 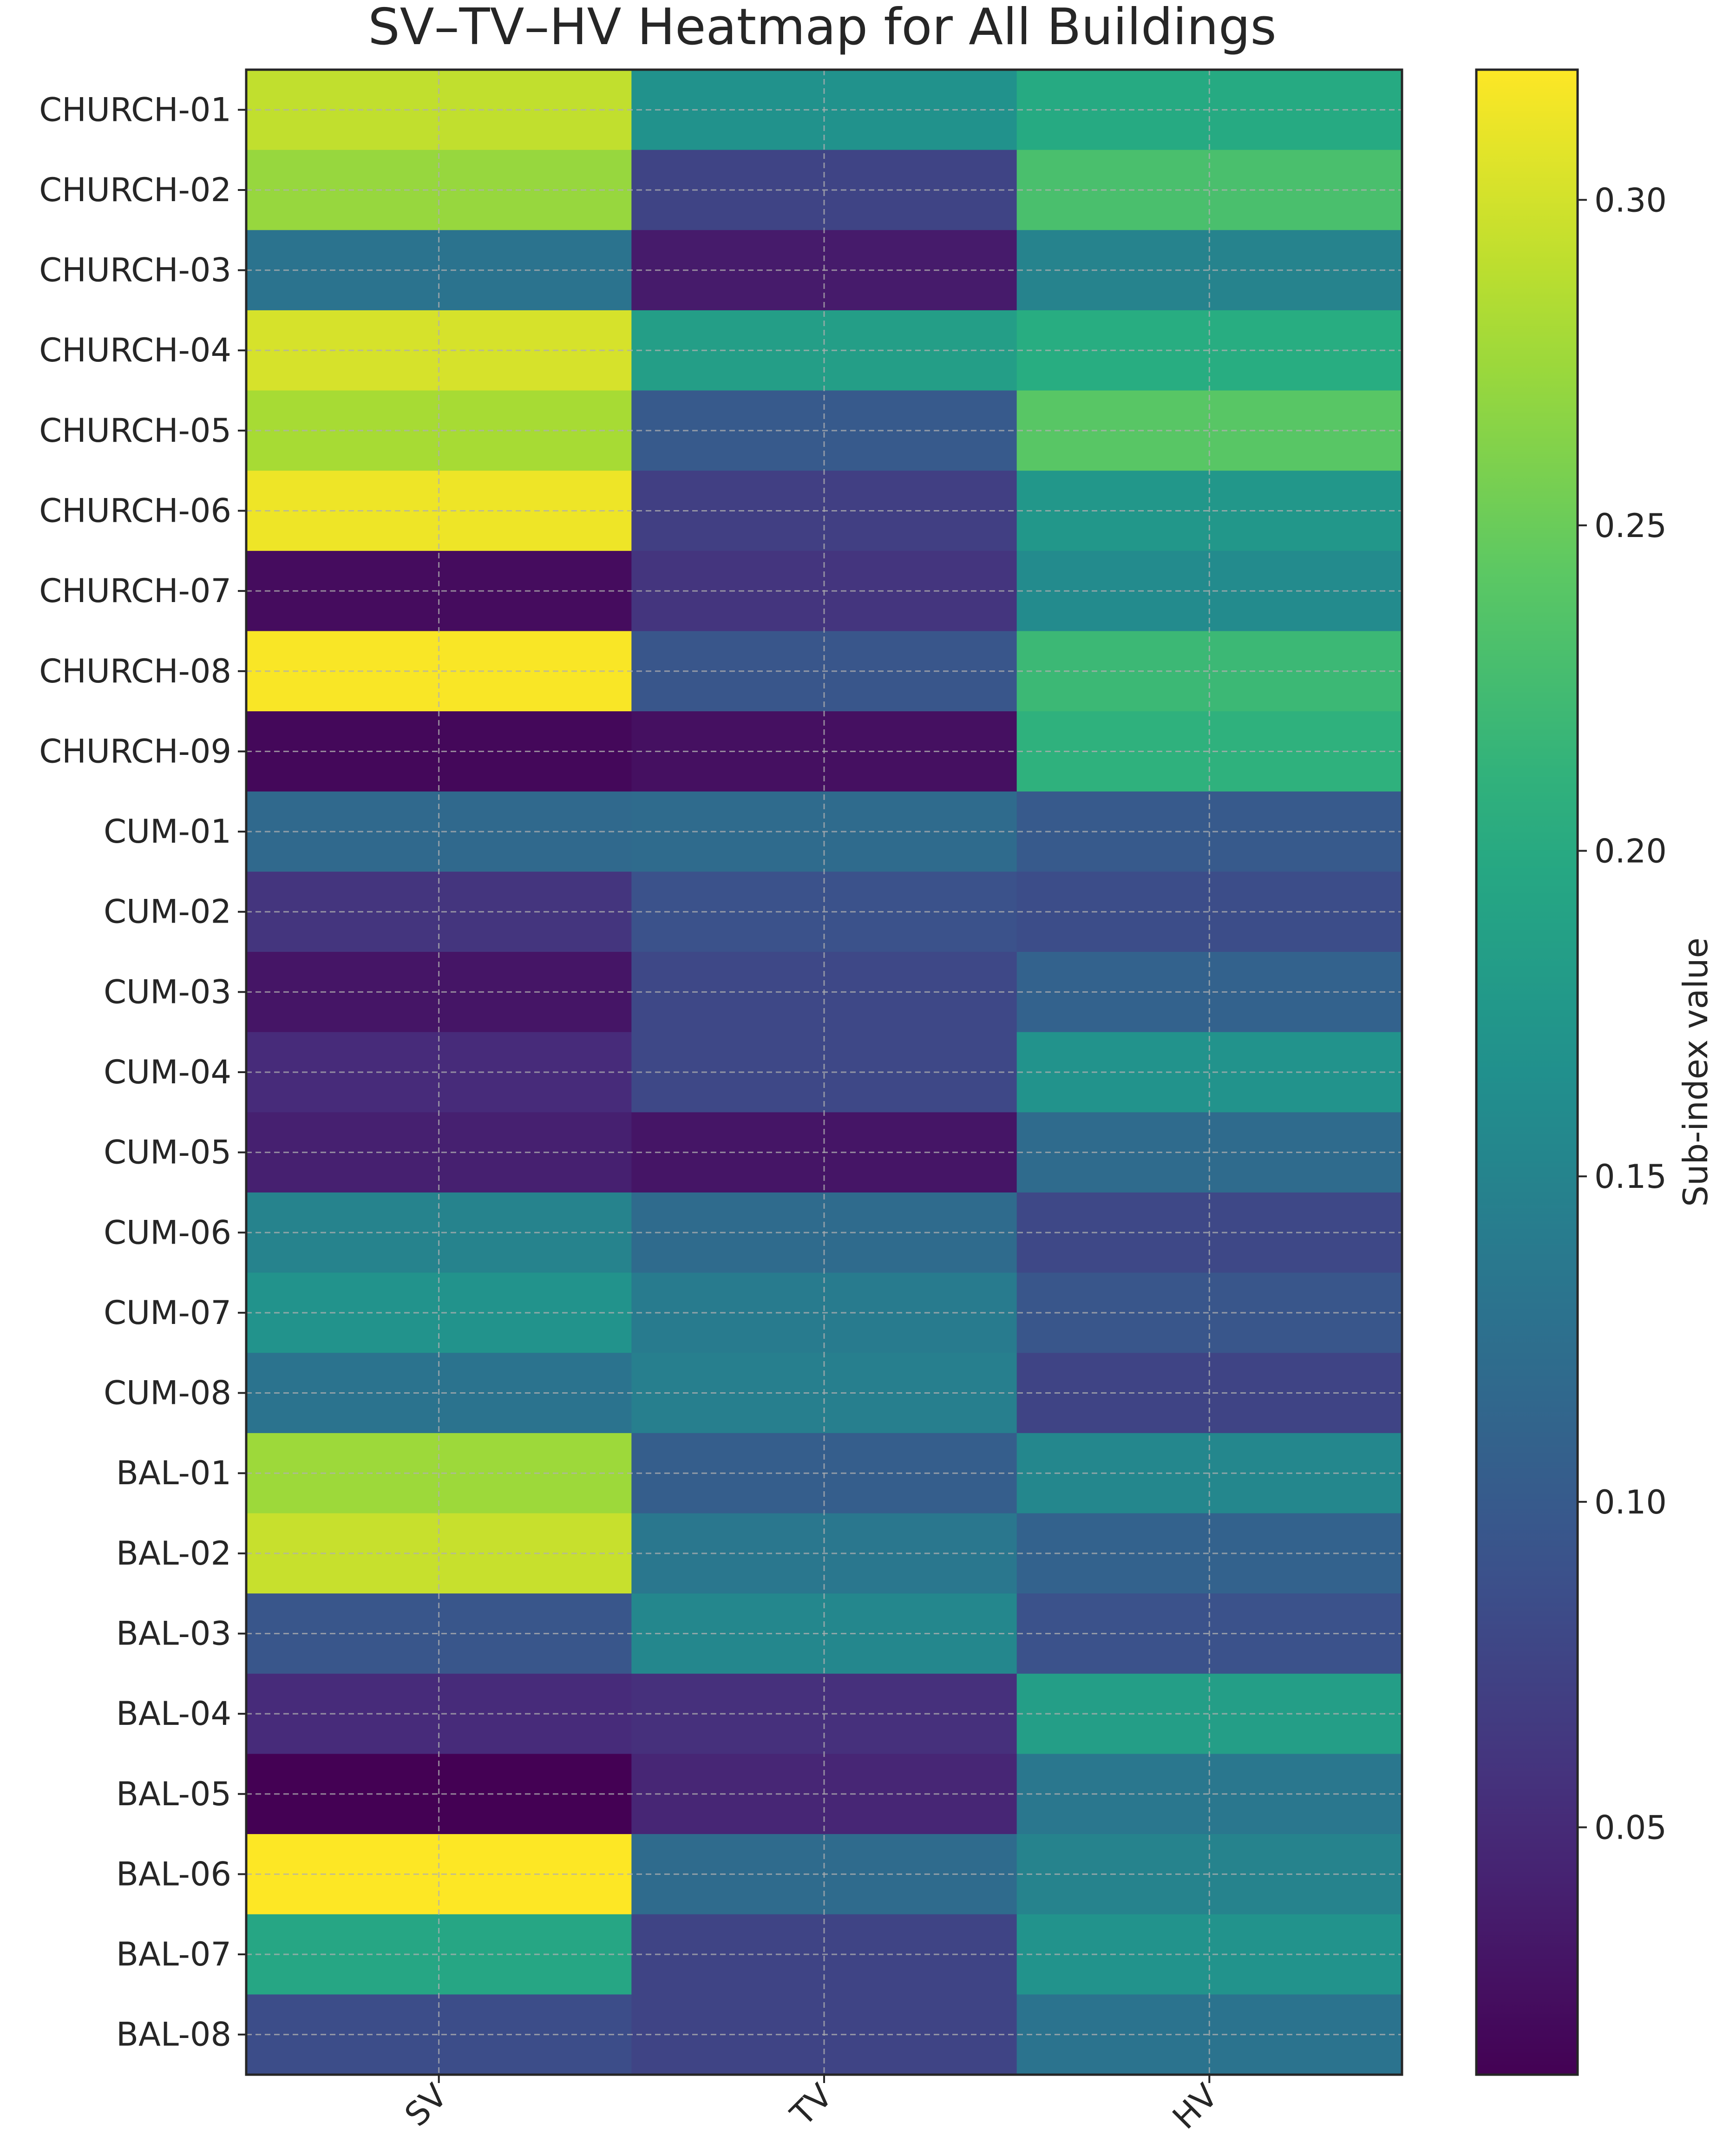 What do you see at coordinates (135, 591) in the screenshot?
I see `y-tick-label: CHURCH-07` at bounding box center [135, 591].